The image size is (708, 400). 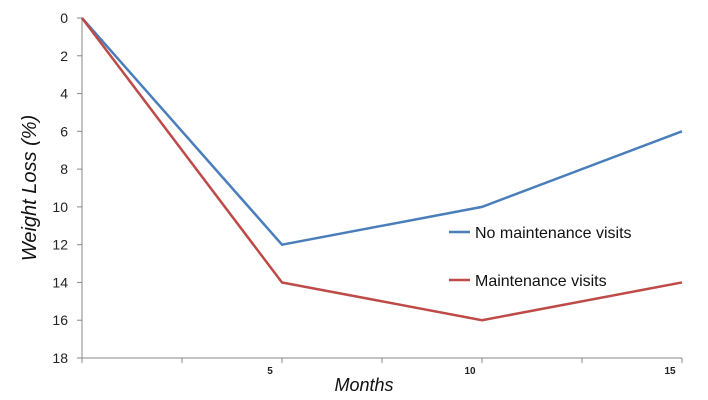 What do you see at coordinates (470, 371) in the screenshot?
I see `x-tick-label: 10` at bounding box center [470, 371].